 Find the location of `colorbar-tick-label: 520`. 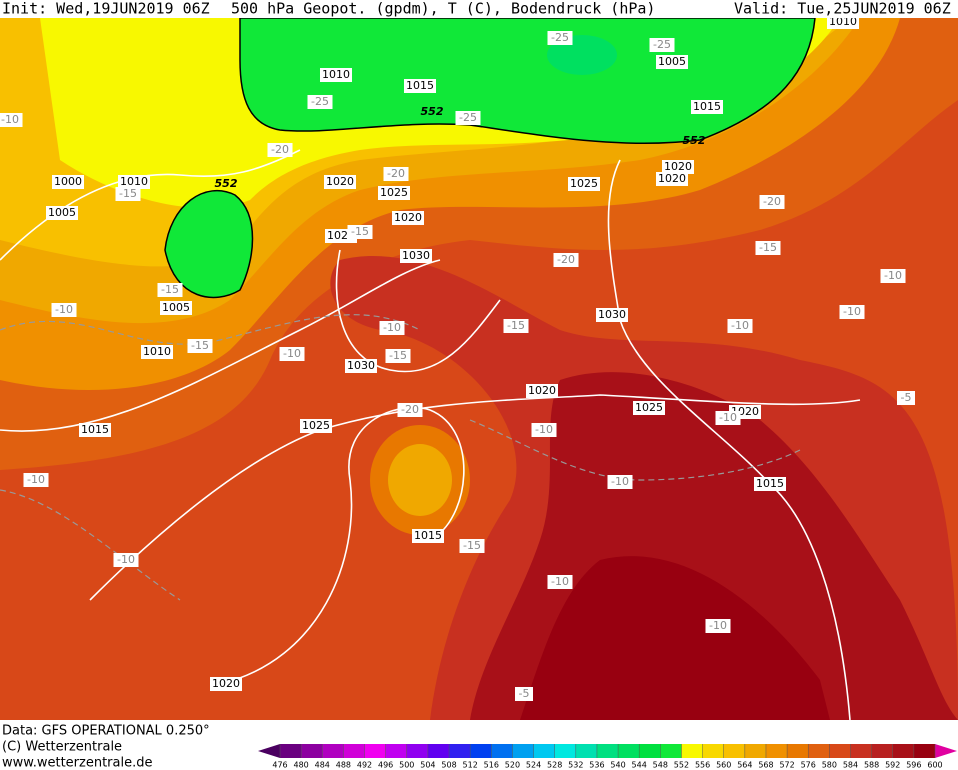

colorbar-tick-label: 520 is located at coordinates (512, 765).